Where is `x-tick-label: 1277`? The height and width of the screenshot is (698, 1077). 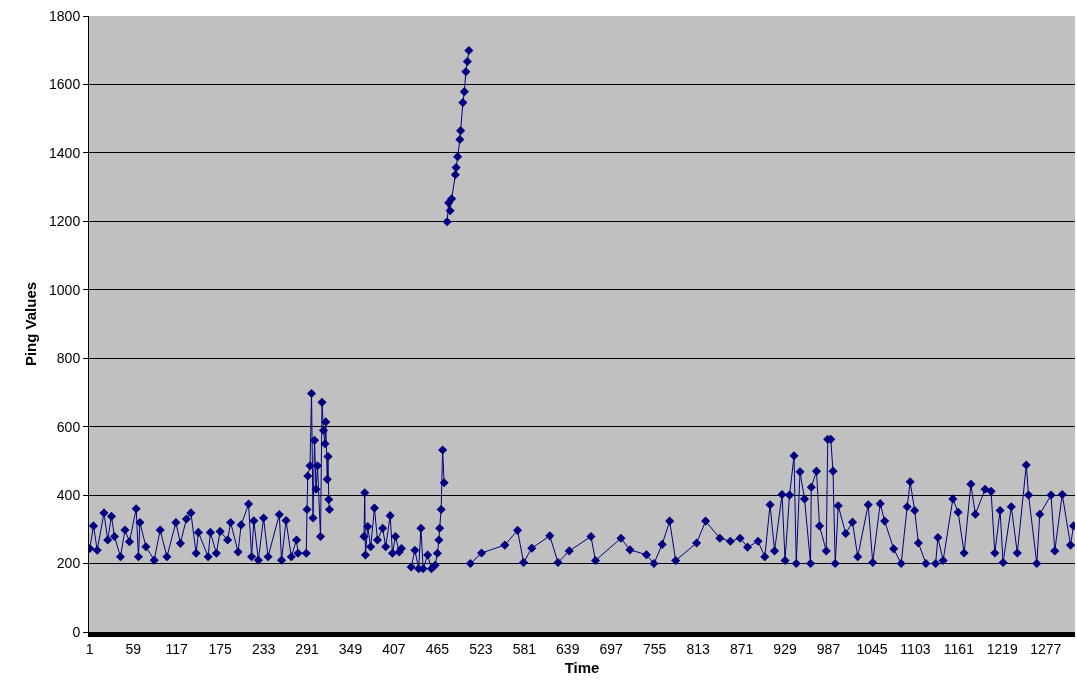 x-tick-label: 1277 is located at coordinates (1046, 648).